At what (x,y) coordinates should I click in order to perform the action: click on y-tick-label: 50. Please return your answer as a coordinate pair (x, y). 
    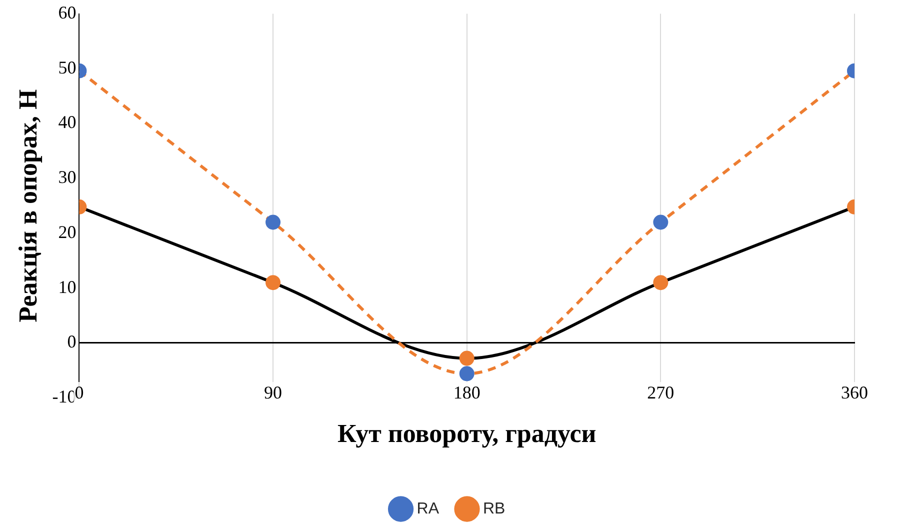
    Looking at the image, I should click on (67, 67).